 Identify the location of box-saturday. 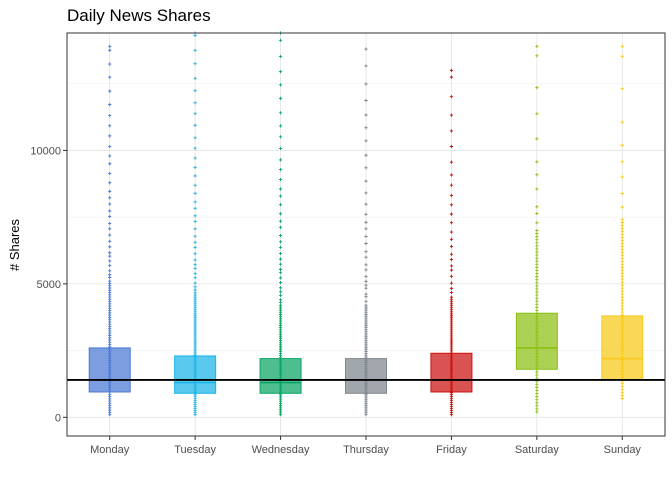
(536, 229).